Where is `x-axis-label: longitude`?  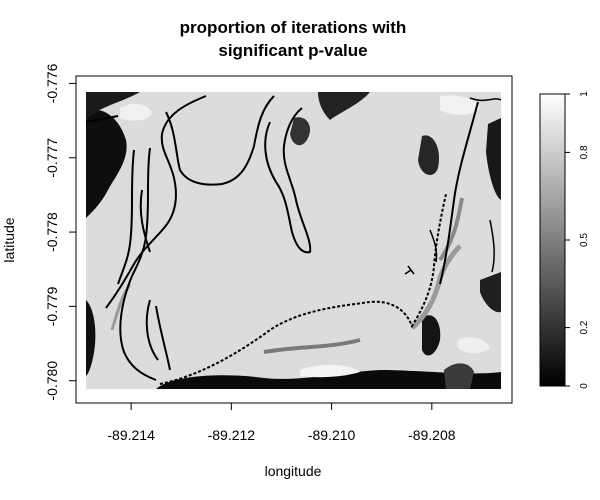 x-axis-label: longitude is located at coordinates (293, 471).